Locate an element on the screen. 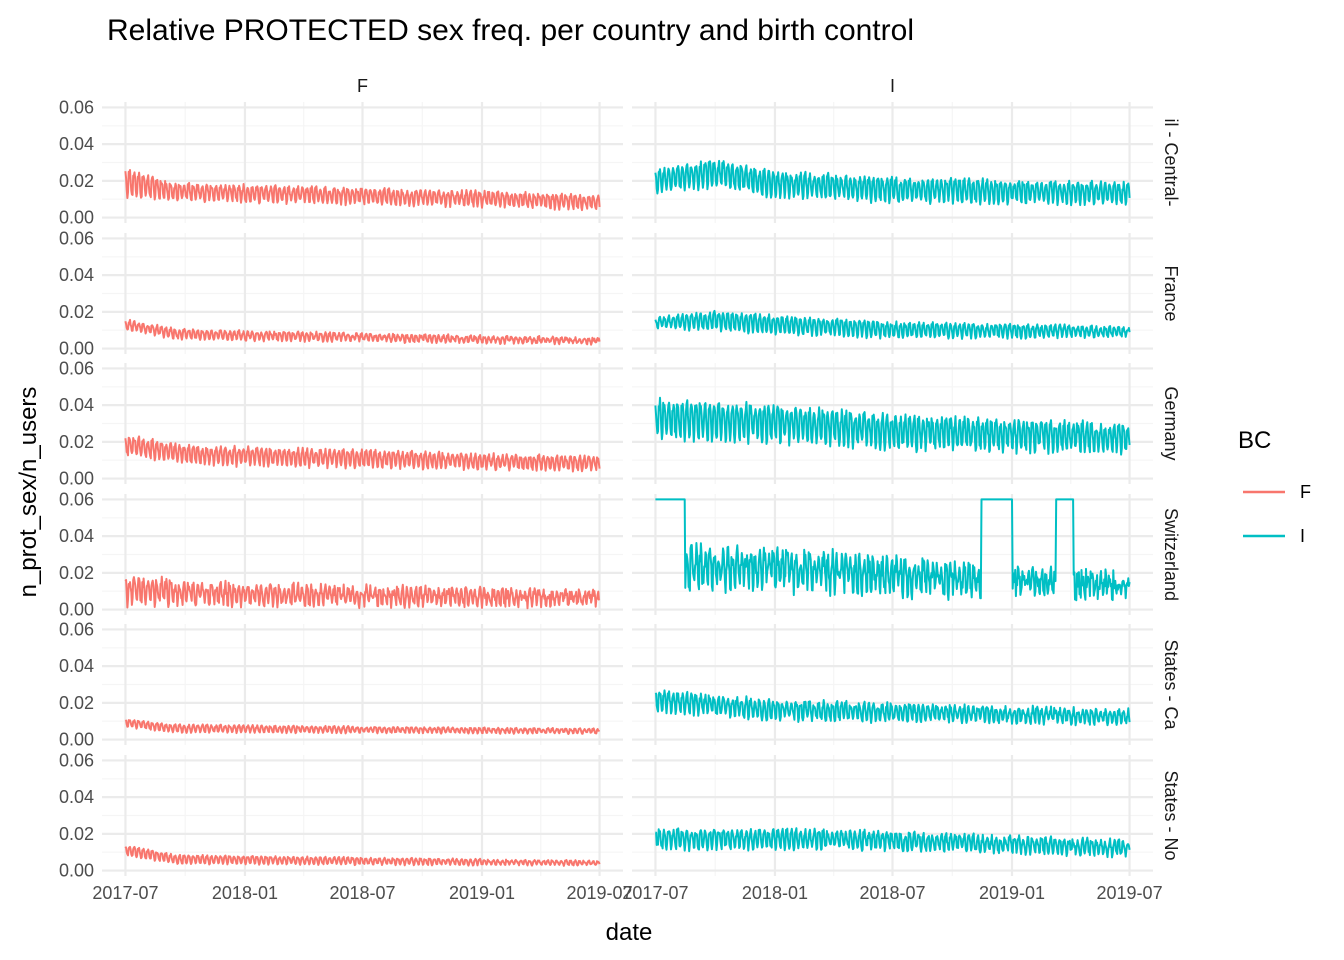 This screenshot has height=960, width=1344. row-strip-label: Germany is located at coordinates (1171, 423).